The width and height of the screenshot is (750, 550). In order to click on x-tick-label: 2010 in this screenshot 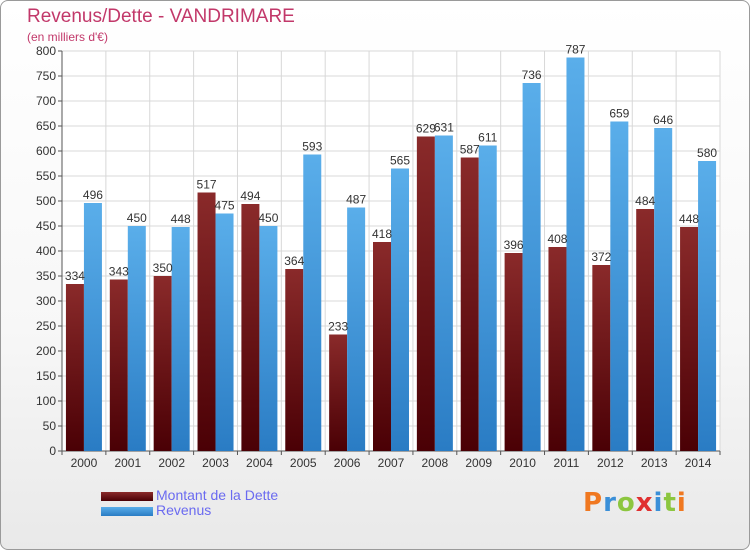, I will do `click(522, 463)`.